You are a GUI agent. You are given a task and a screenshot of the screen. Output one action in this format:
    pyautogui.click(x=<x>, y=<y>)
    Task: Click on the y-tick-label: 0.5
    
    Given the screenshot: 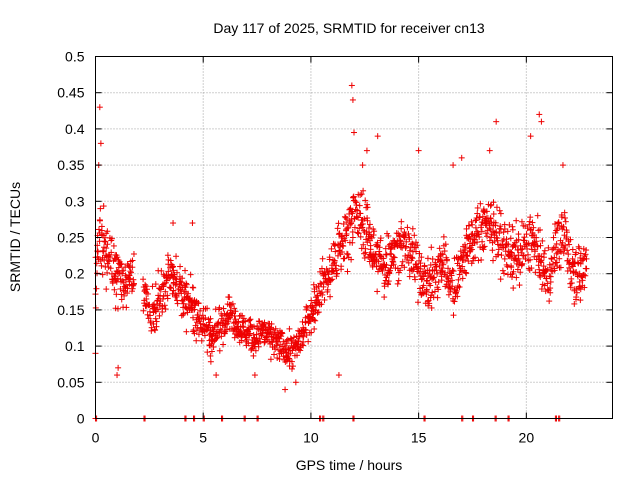 What is the action you would take?
    pyautogui.click(x=75, y=57)
    